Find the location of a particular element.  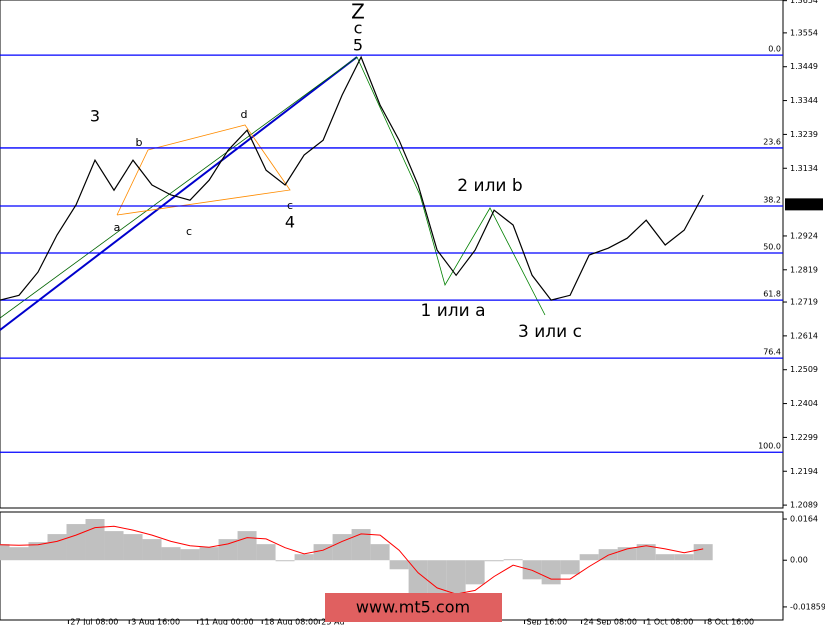

fib-level-label: 38.2 is located at coordinates (772, 199).